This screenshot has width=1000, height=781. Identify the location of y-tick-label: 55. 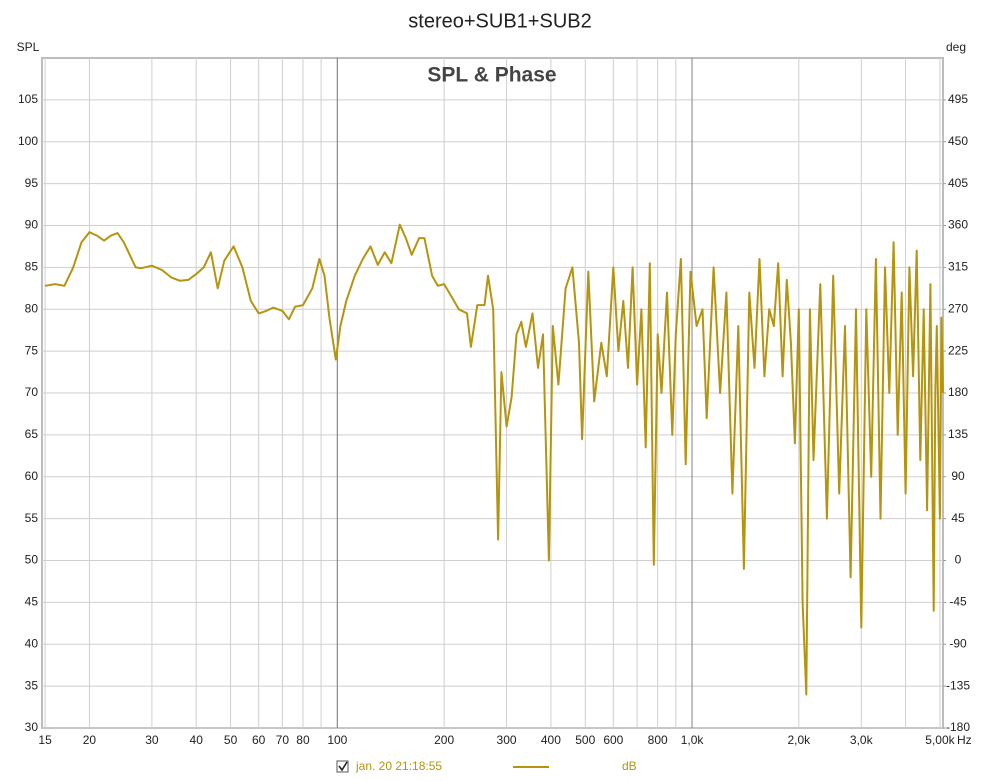
(32, 518).